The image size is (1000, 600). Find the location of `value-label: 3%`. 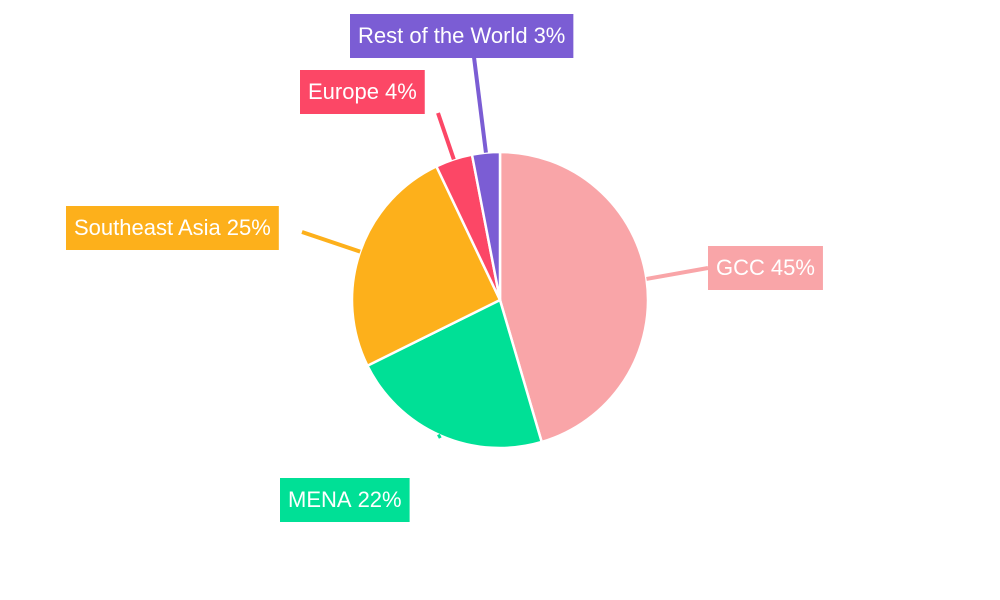

value-label: 3% is located at coordinates (550, 35).